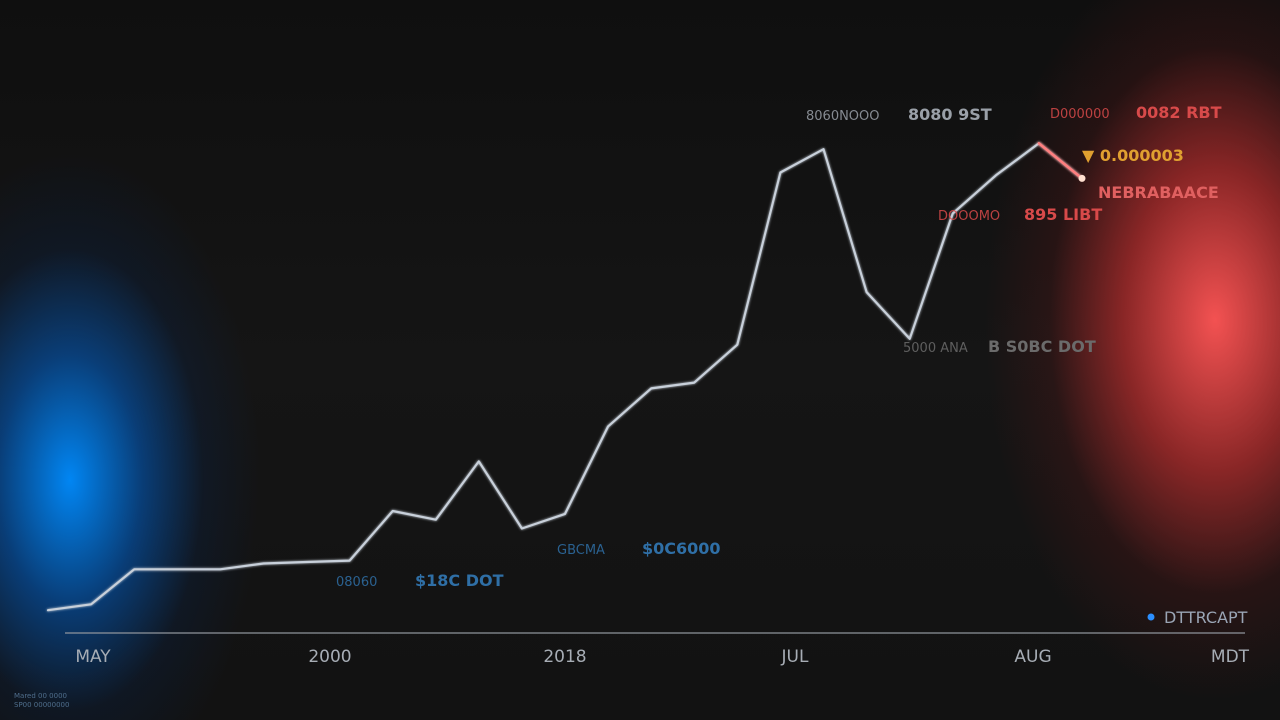 This screenshot has height=720, width=1280. Describe the element at coordinates (795, 657) in the screenshot. I see `x-tick-label: JUL` at that location.